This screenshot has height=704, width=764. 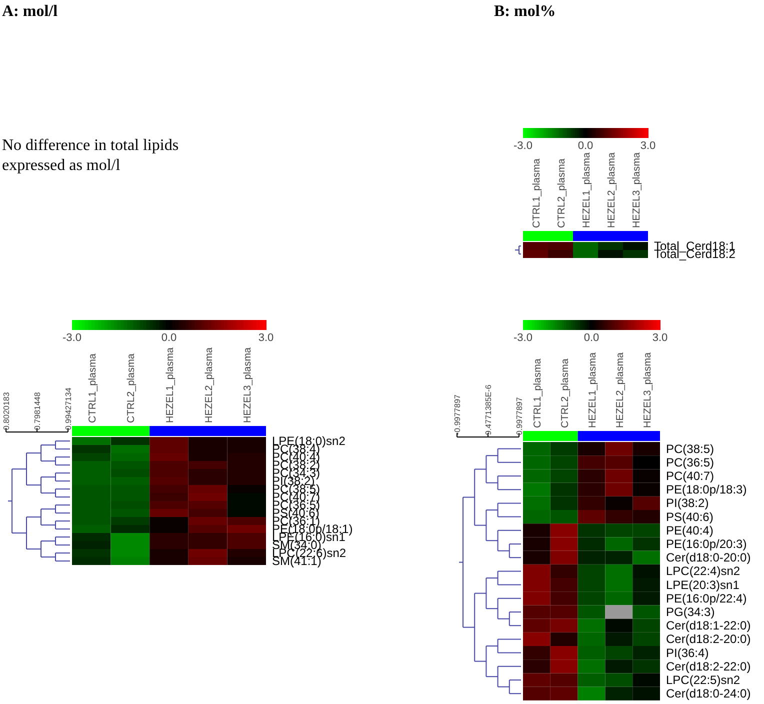 What do you see at coordinates (706, 489) in the screenshot?
I see `y-tick-label: PE(18:0p/18:3)` at bounding box center [706, 489].